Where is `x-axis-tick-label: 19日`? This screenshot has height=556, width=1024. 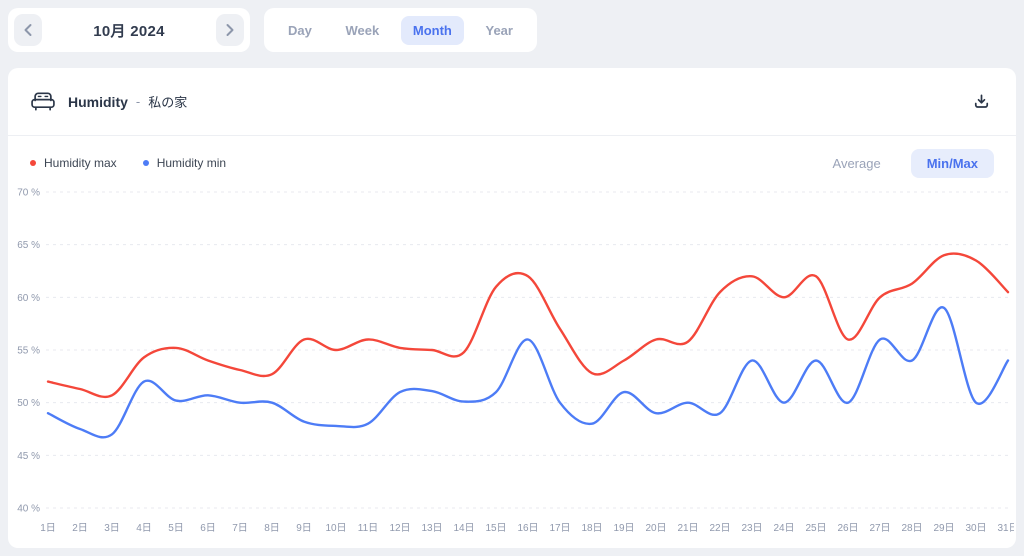
x-axis-tick-label: 19日 is located at coordinates (623, 528).